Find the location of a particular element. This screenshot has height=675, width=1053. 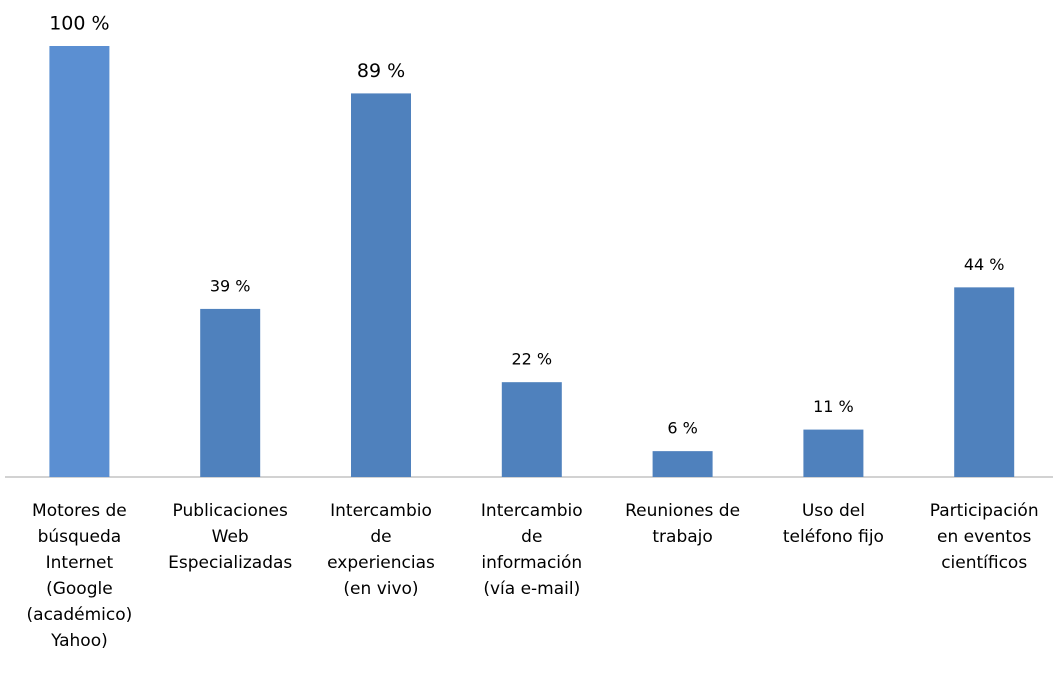

x-tick-label: en eventos is located at coordinates (984, 537).